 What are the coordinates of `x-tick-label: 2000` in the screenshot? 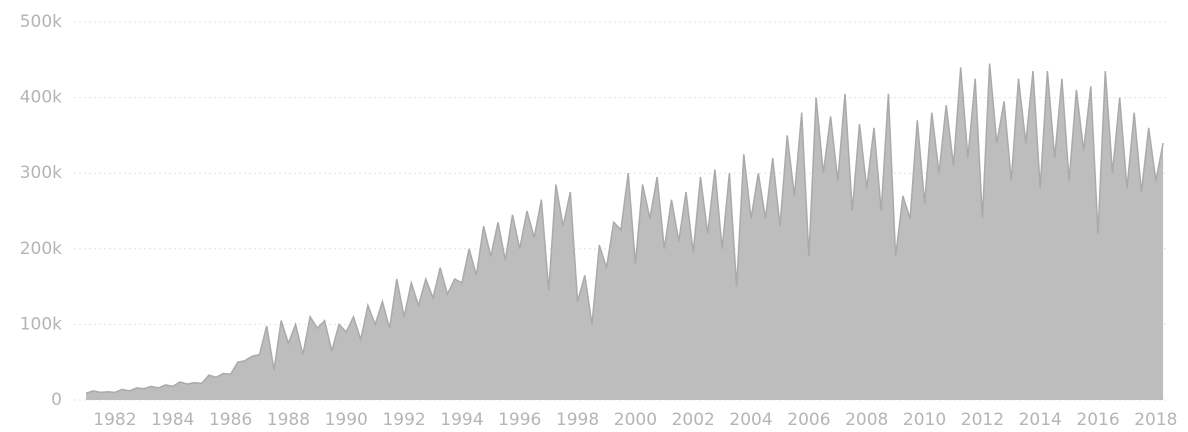 It's located at (635, 420).